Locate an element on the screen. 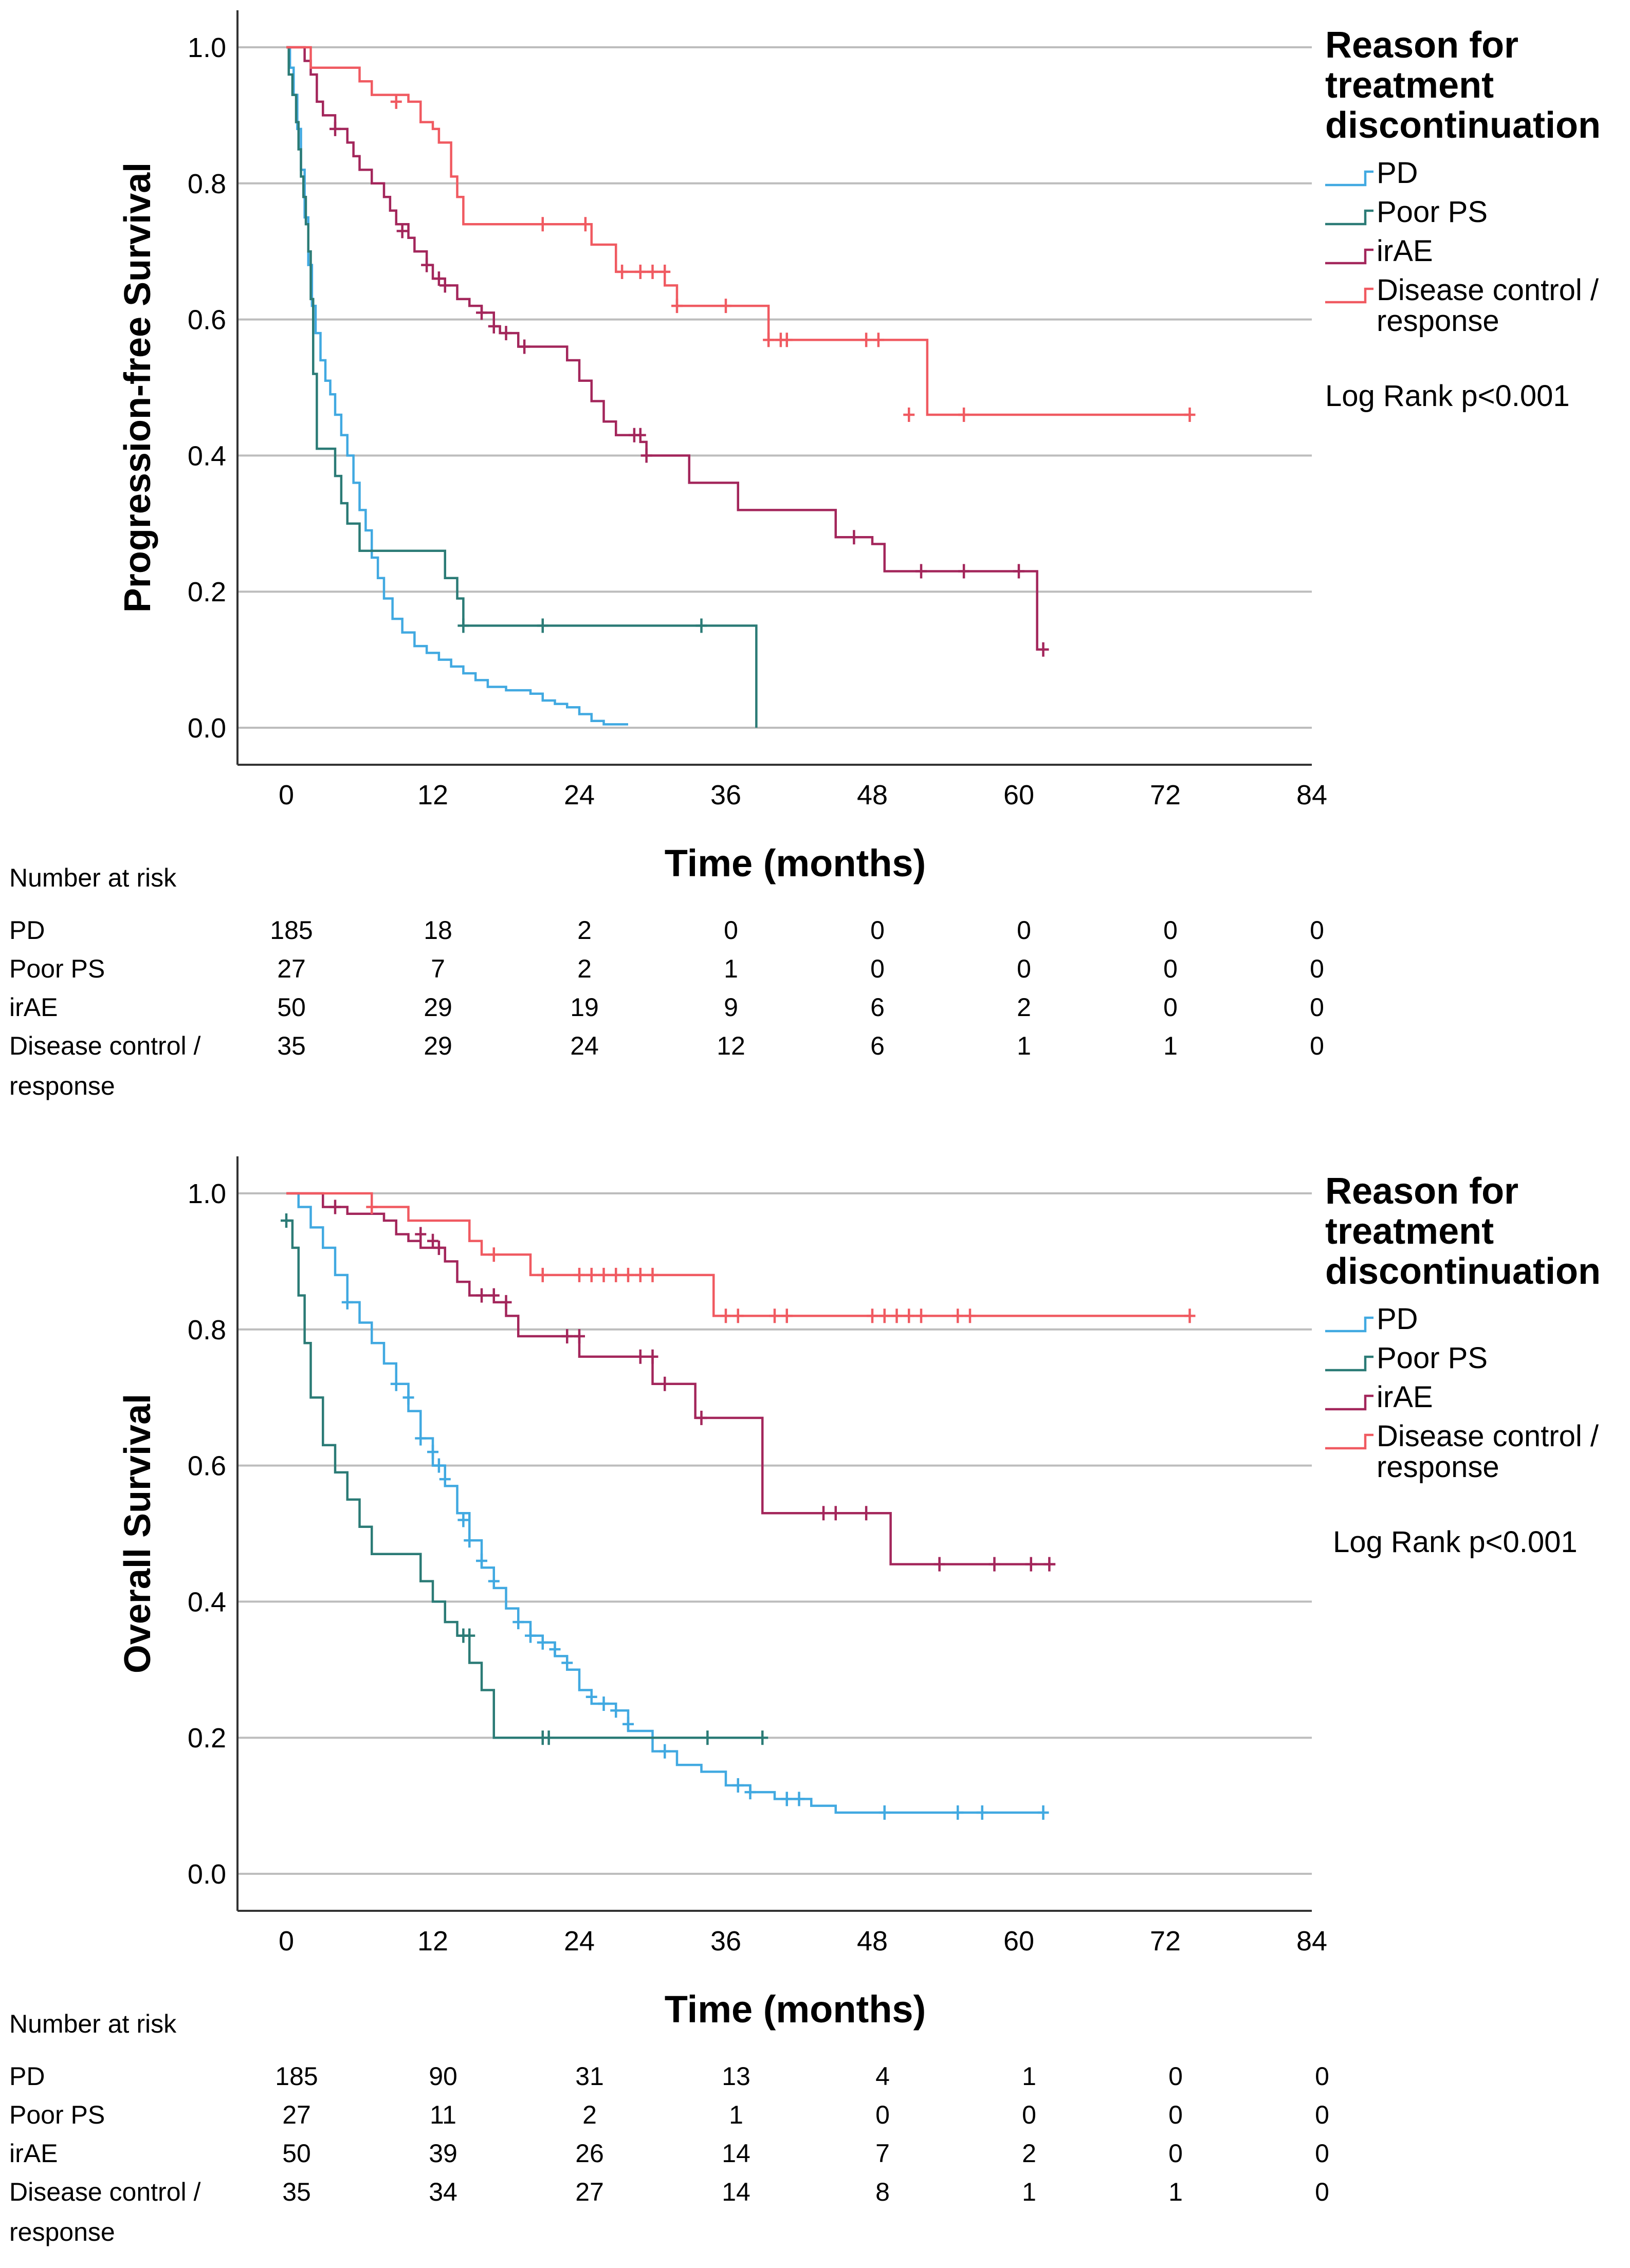  x-tick-label: 60 is located at coordinates (1019, 795).